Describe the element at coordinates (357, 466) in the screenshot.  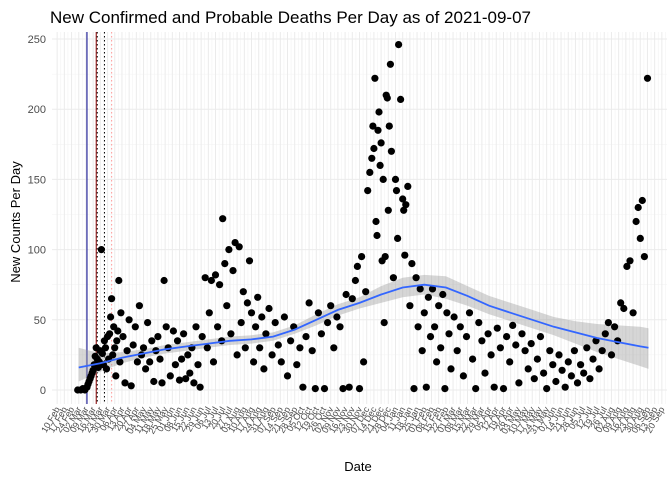
I see `x-axis-title: Date` at that location.